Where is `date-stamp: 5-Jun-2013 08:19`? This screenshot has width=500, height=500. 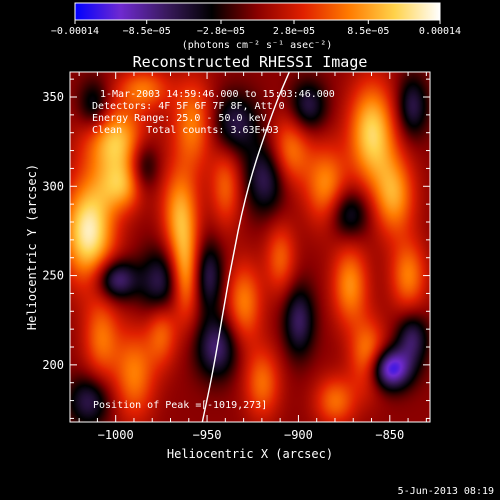 date-stamp: 5-Jun-2013 08:19 is located at coordinates (446, 491).